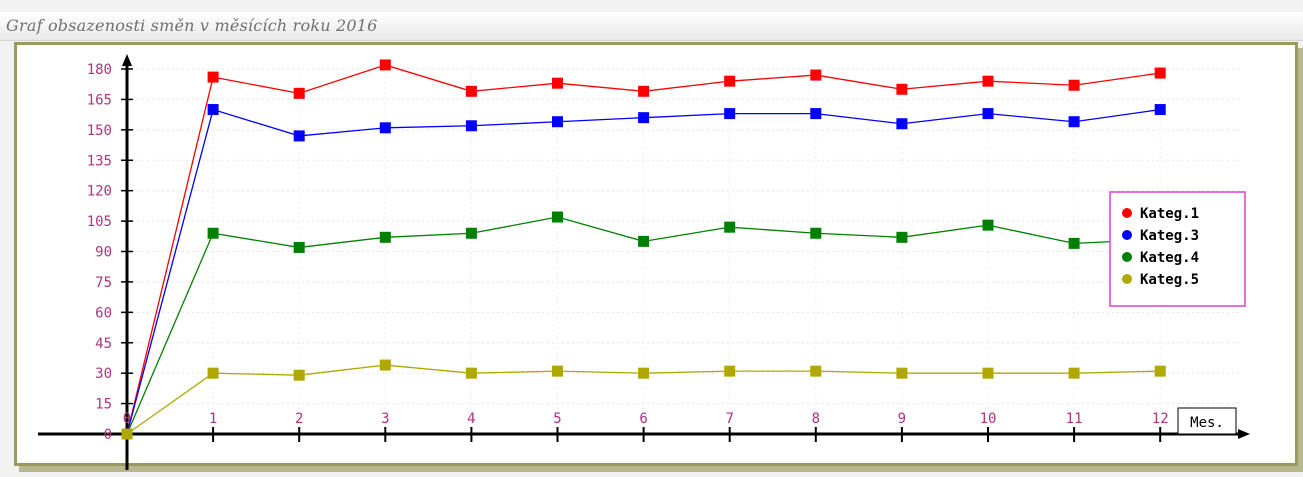  I want to click on x-tick-label: 6, so click(643, 419).